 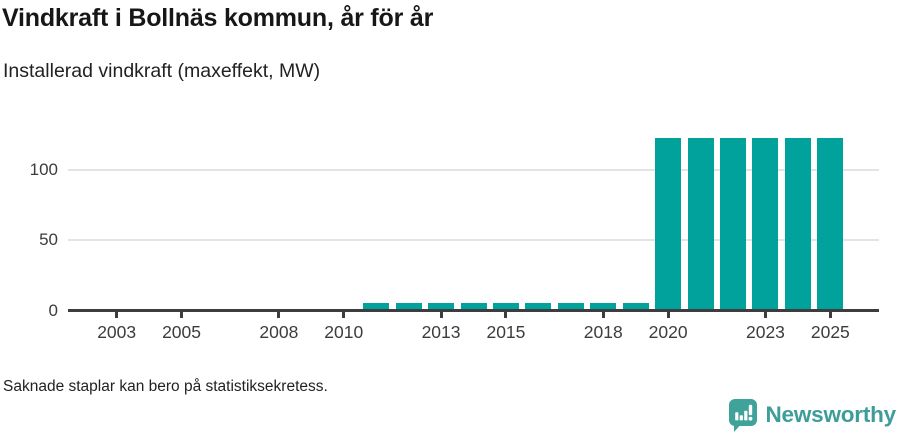 What do you see at coordinates (668, 224) in the screenshot?
I see `bar-2020` at bounding box center [668, 224].